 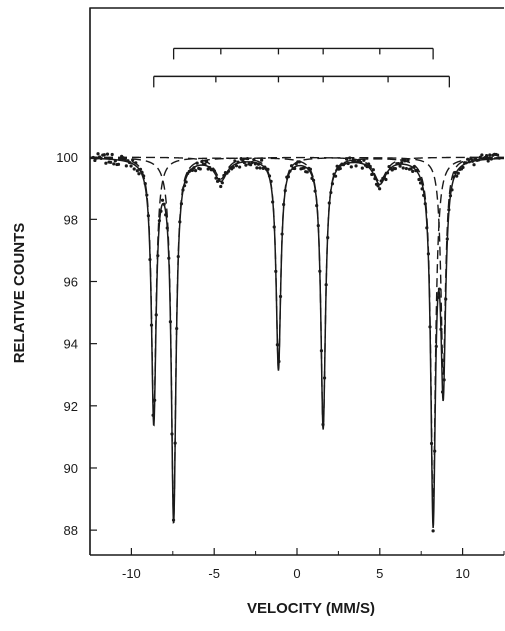 What do you see at coordinates (71, 406) in the screenshot?
I see `y-tick-label: 92` at bounding box center [71, 406].